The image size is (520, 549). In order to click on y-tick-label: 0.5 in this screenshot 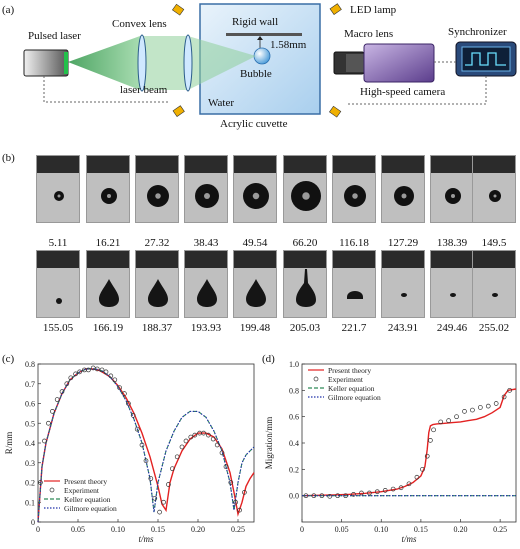, I will do `click(30, 423)`.